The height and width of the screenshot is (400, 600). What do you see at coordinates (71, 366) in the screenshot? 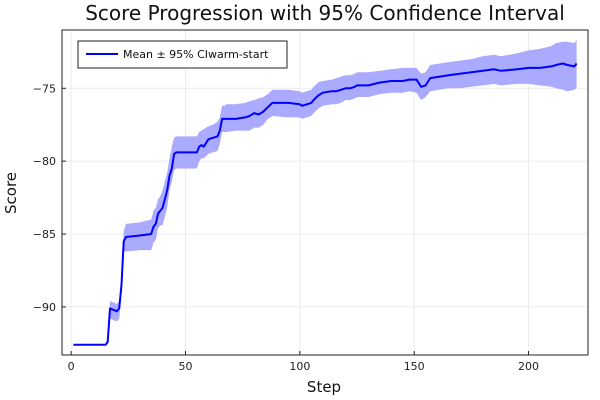
I see `x-tick-label: 0` at bounding box center [71, 366].